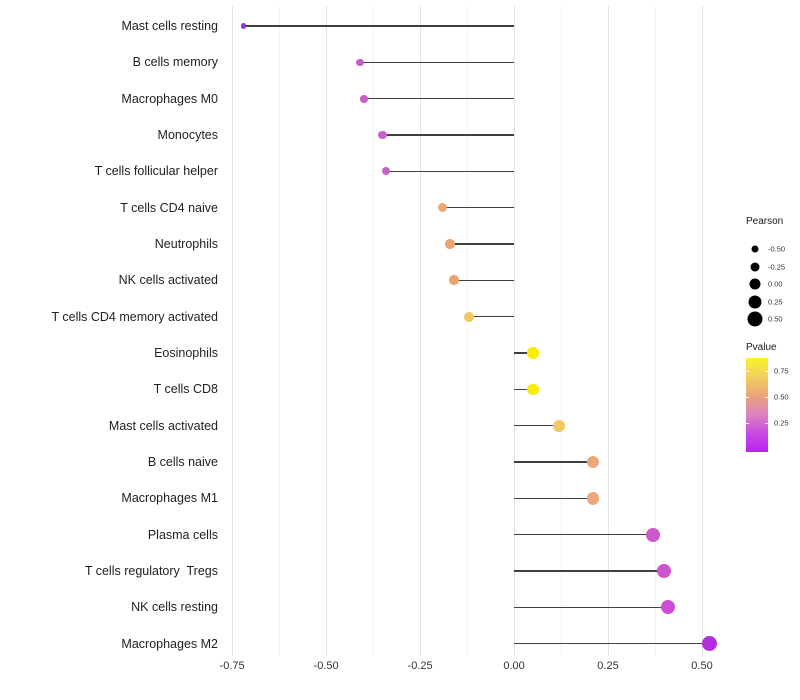 This screenshot has width=800, height=700. What do you see at coordinates (186, 243) in the screenshot?
I see `category-label: Neutrophils` at bounding box center [186, 243].